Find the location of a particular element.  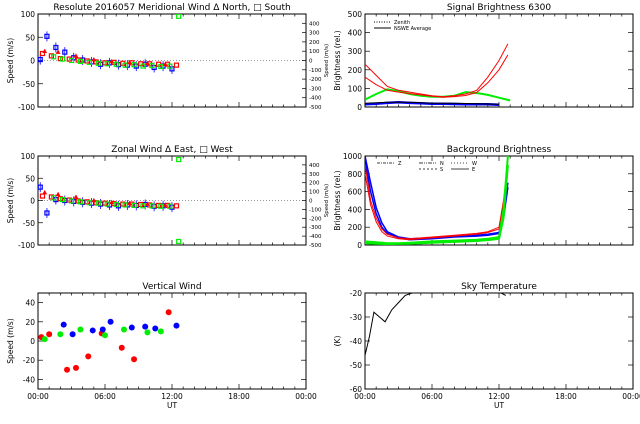

legend-label-N: N is located at coordinates (442, 164).